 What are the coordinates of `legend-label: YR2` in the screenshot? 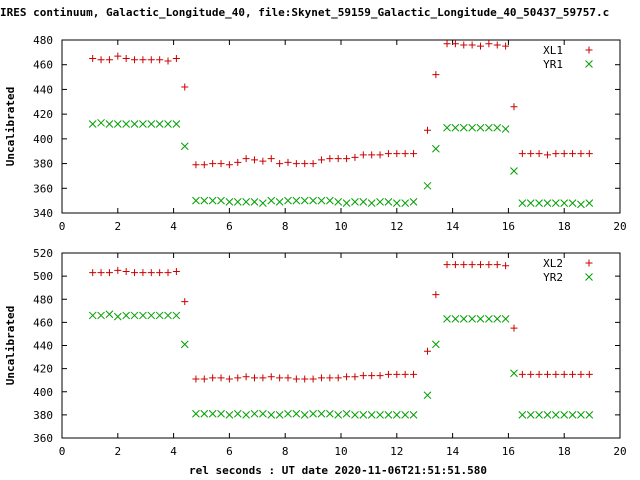 It's located at (553, 277).